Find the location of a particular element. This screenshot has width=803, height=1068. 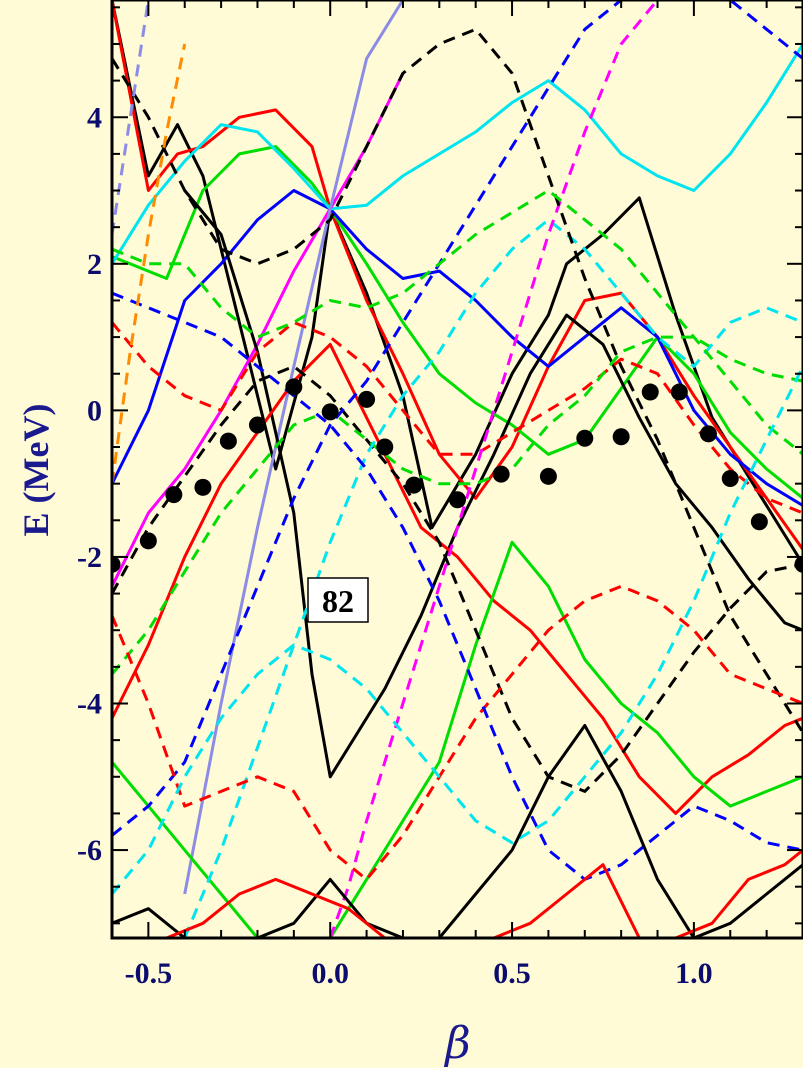

y-tick-label: 0 is located at coordinates (94, 410).